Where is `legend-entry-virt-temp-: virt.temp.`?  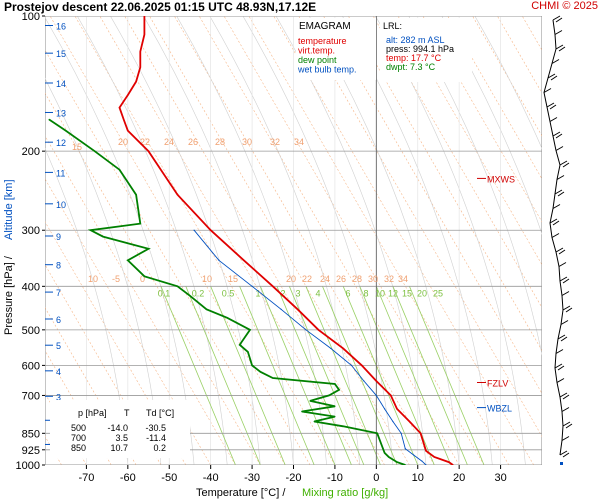 legend-entry-virt-temp-: virt.temp. is located at coordinates (316, 51).